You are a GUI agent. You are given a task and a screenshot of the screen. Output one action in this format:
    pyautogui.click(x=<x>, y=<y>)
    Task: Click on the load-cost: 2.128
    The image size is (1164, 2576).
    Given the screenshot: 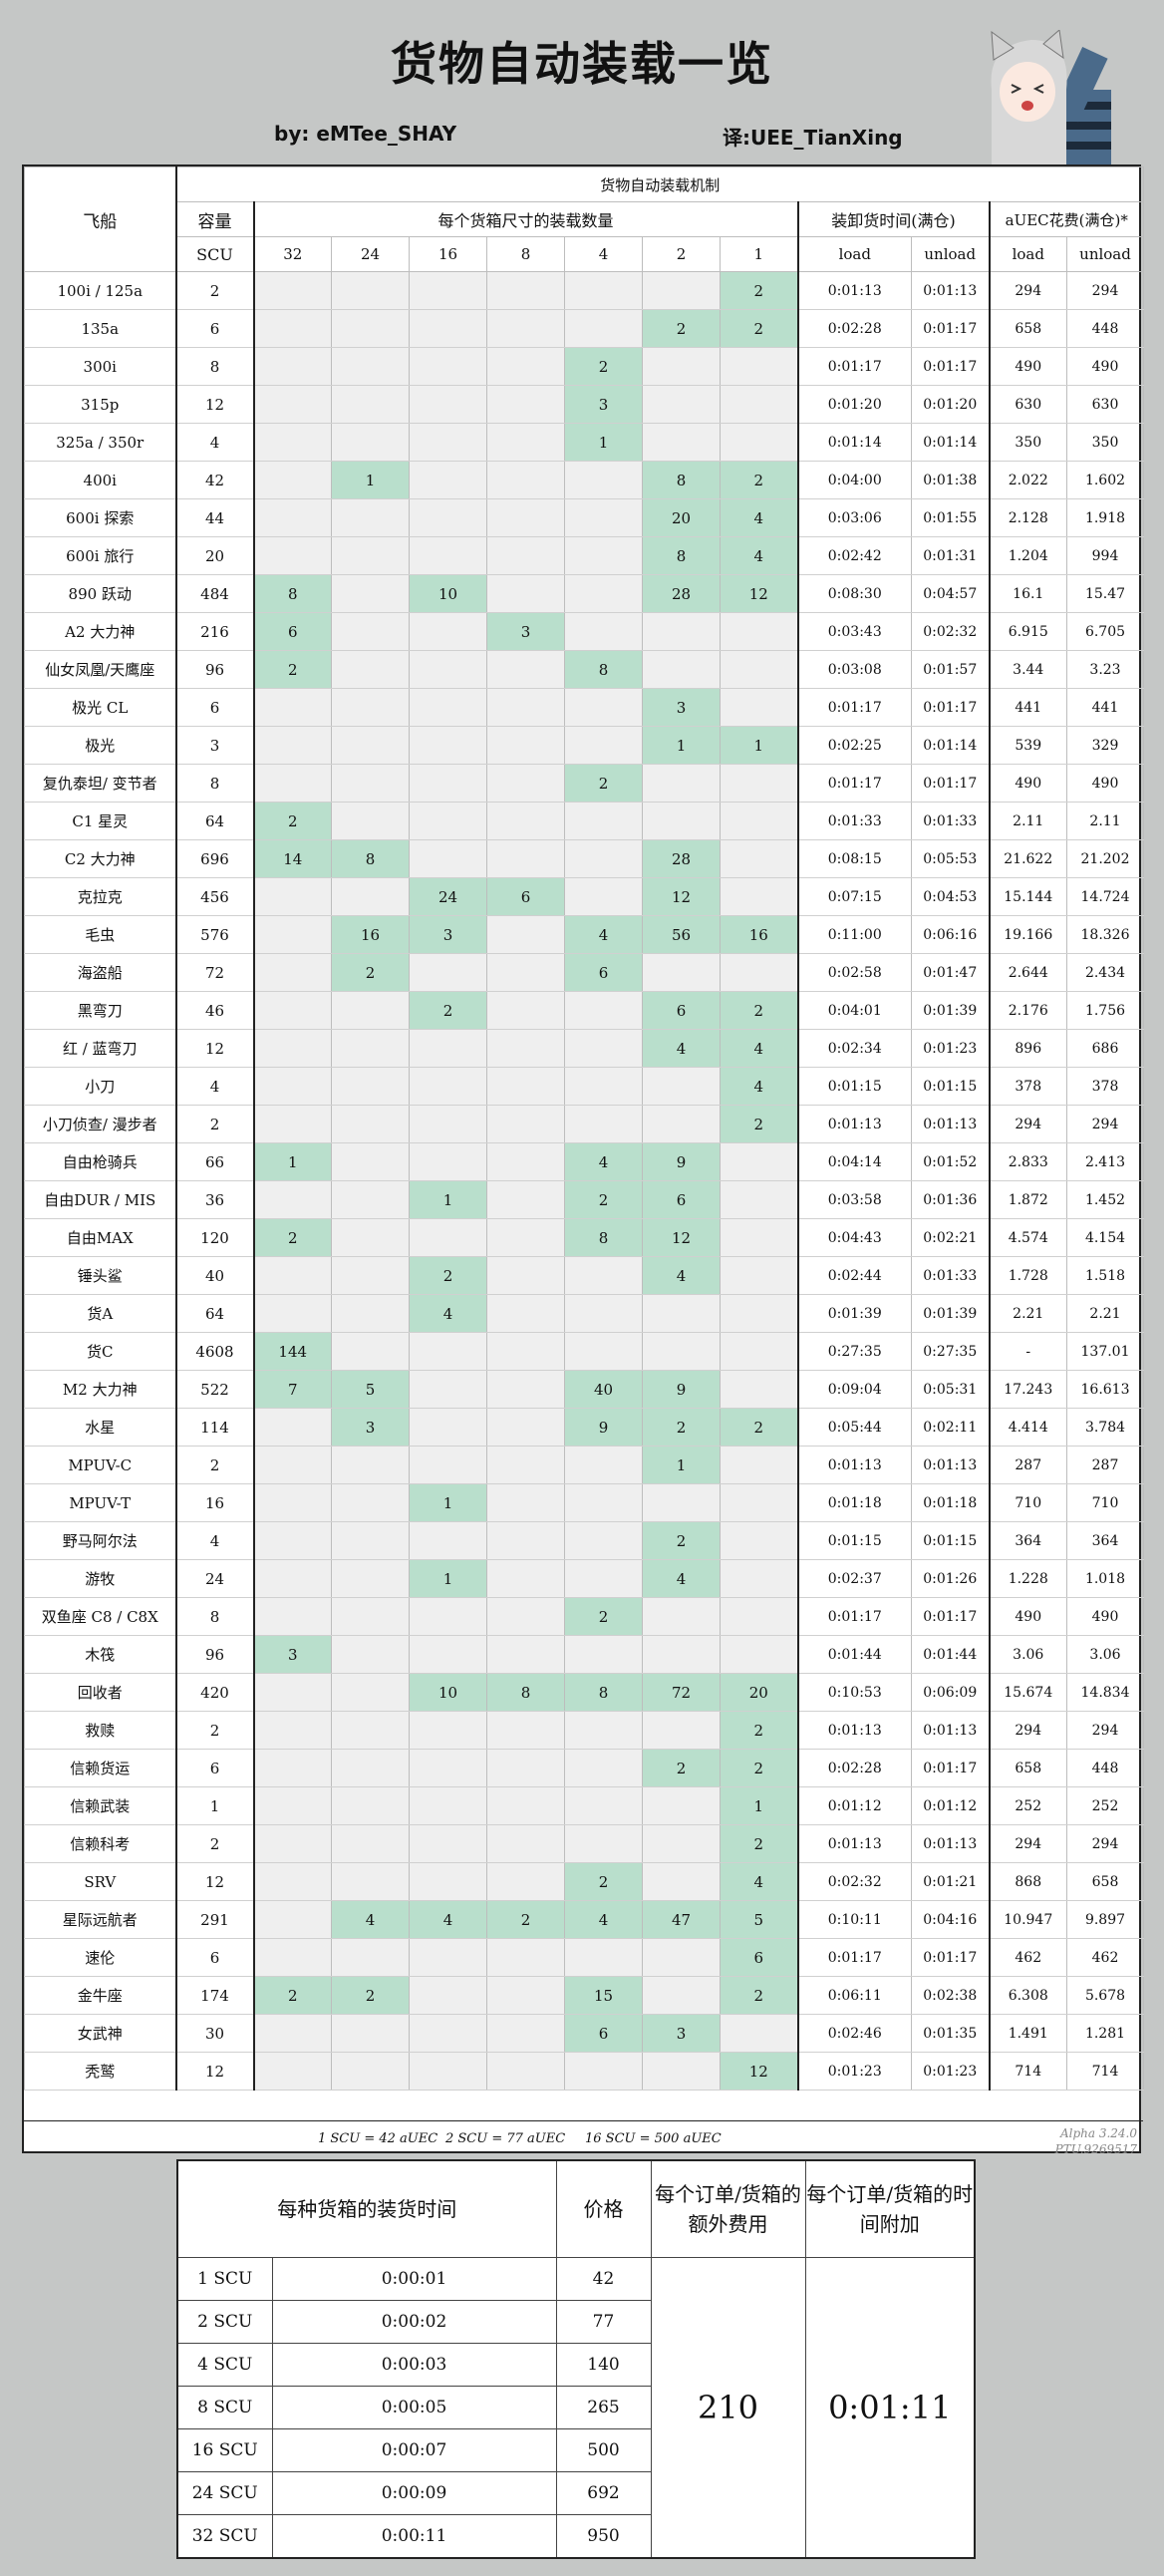 What is the action you would take?
    pyautogui.click(x=1028, y=517)
    